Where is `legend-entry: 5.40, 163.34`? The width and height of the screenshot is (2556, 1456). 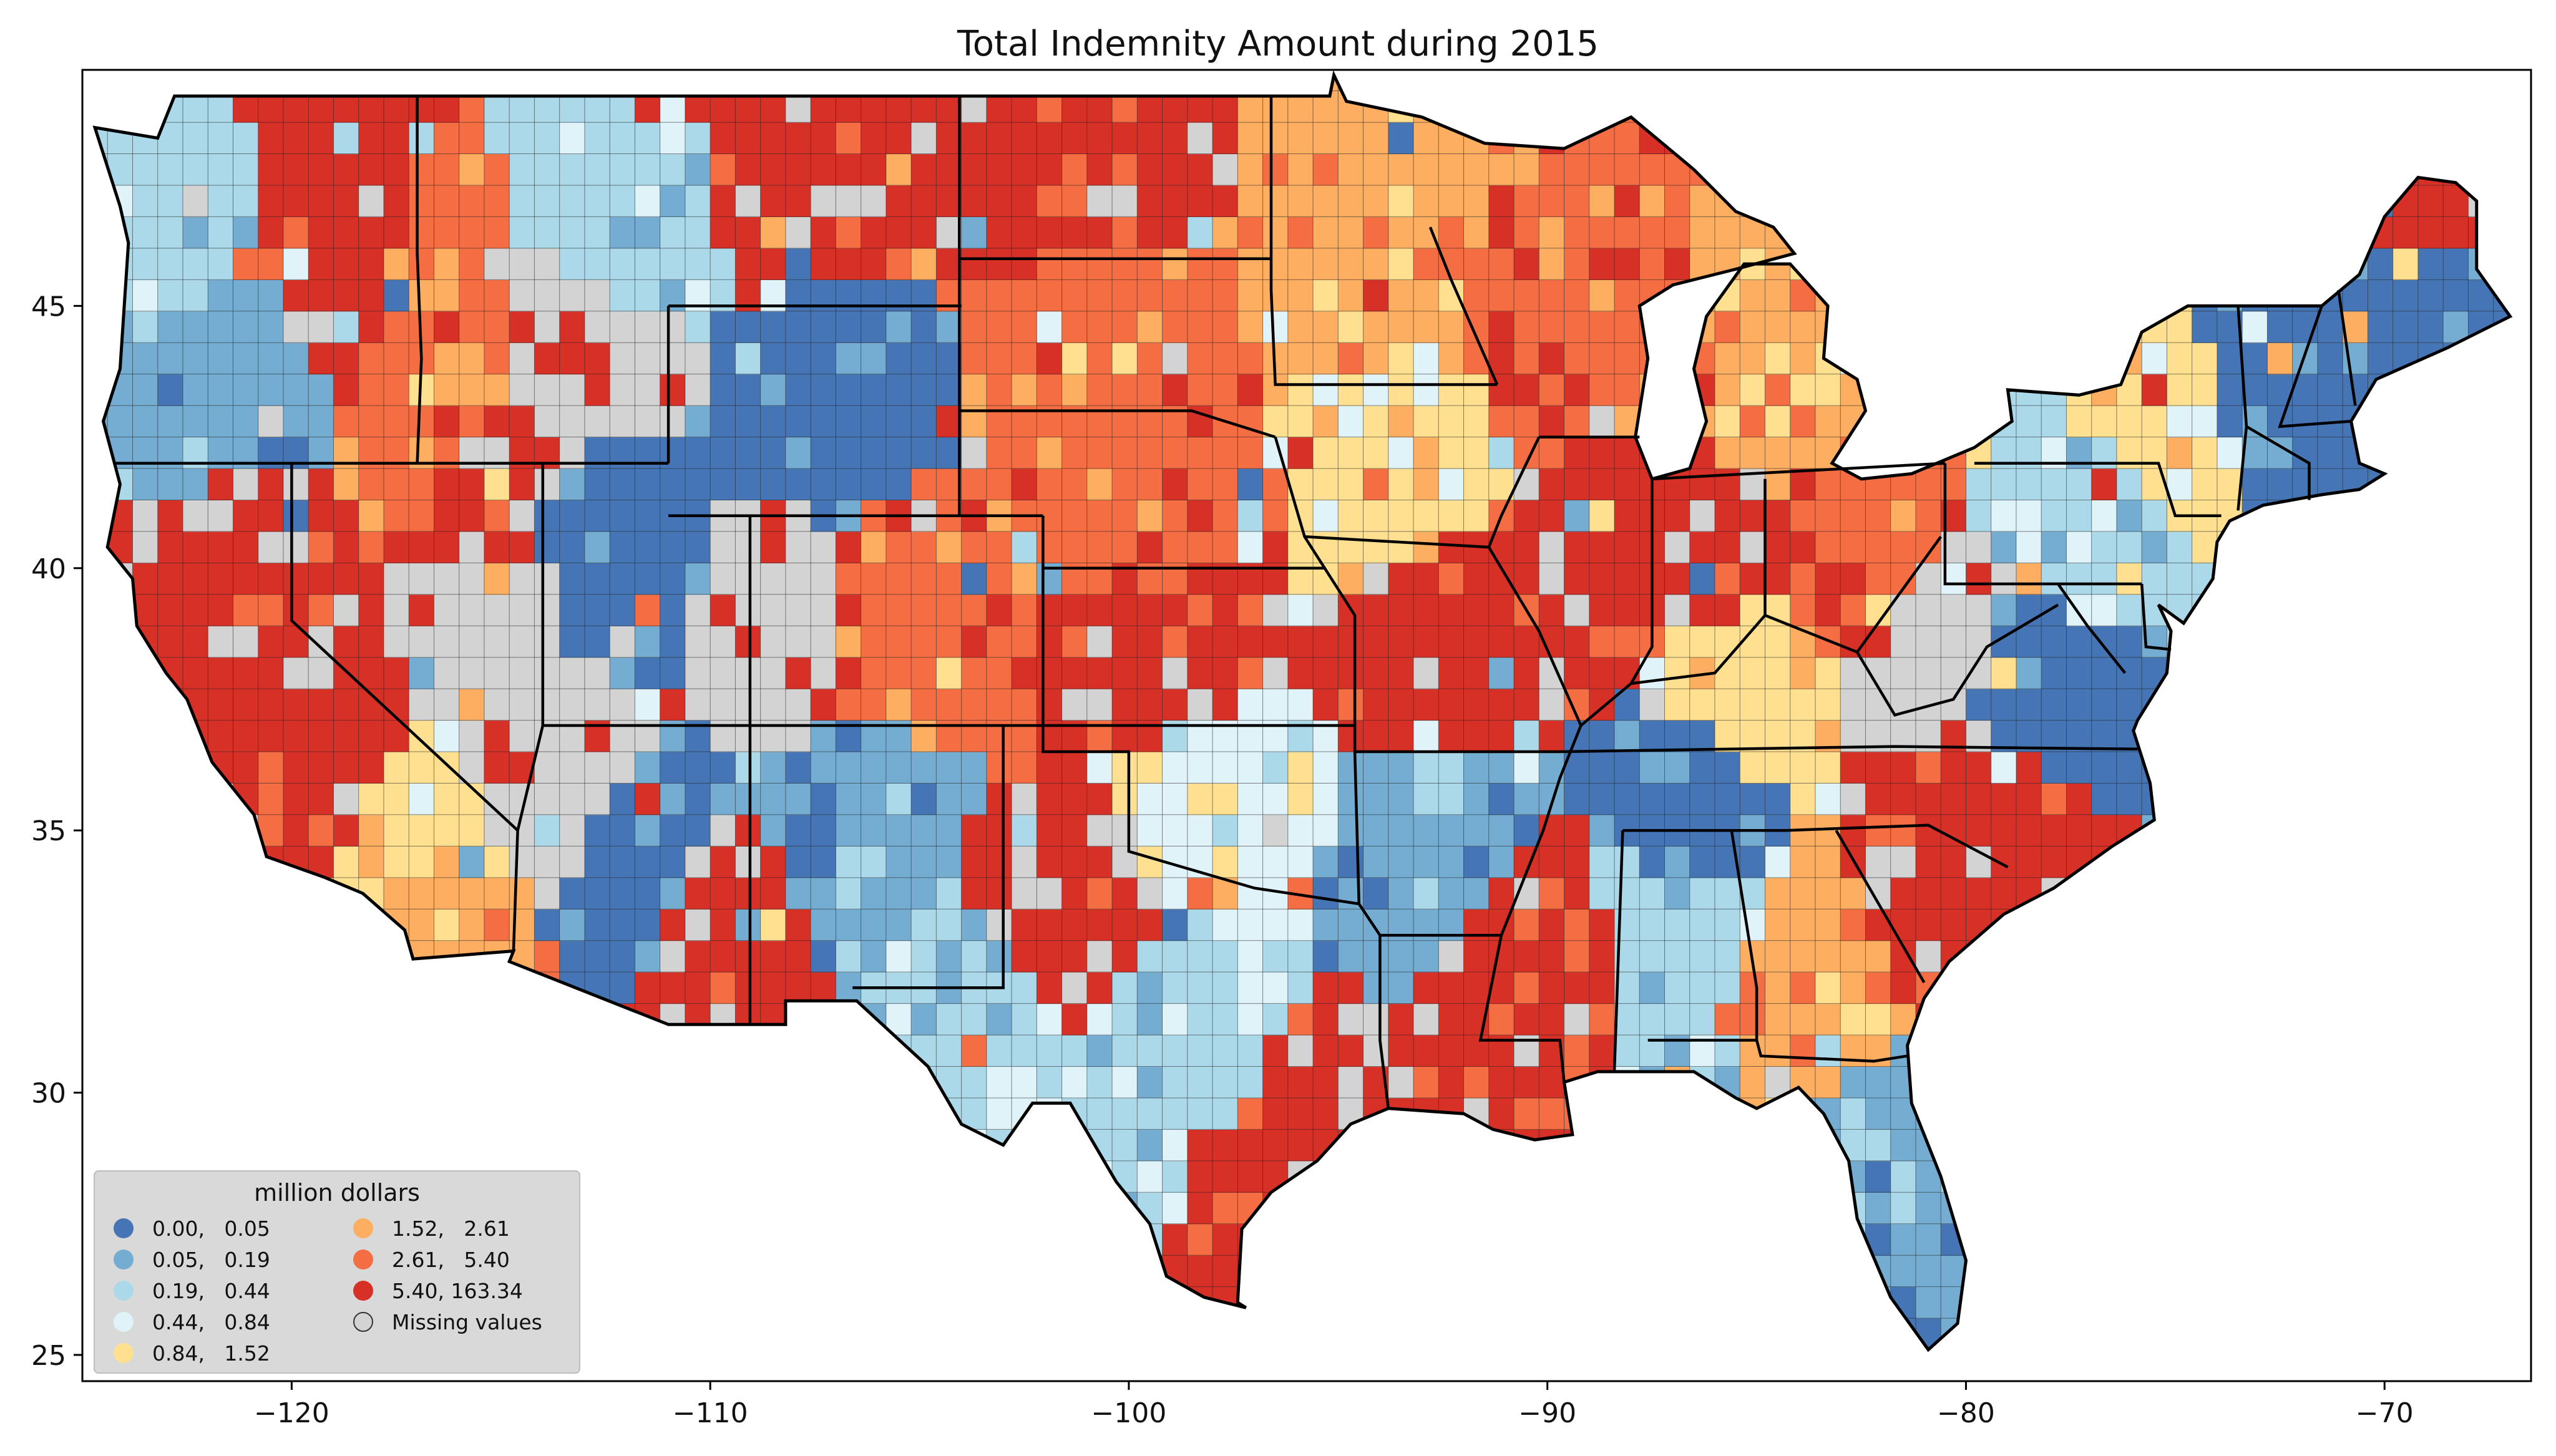
legend-entry: 5.40, 163.34 is located at coordinates (447, 1291).